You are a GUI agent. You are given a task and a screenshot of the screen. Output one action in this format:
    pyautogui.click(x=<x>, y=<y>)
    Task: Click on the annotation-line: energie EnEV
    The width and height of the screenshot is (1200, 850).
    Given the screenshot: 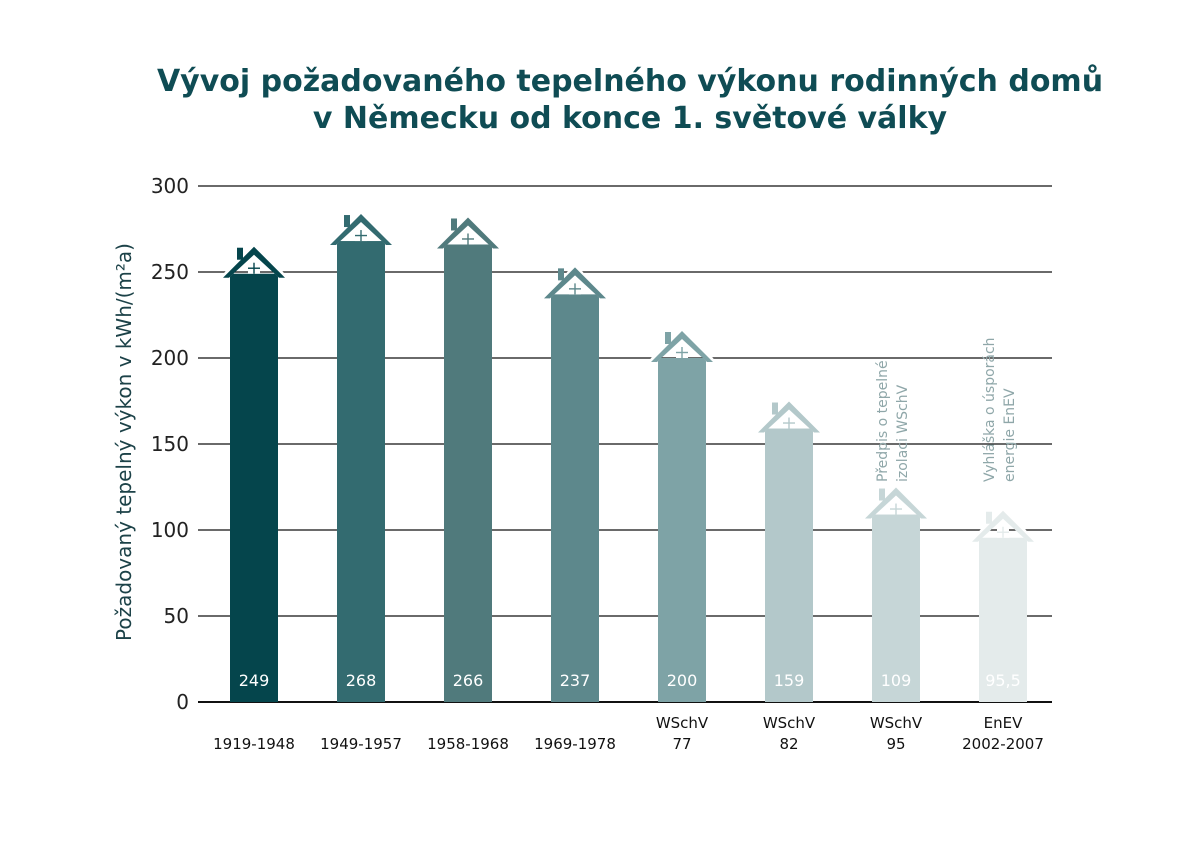 What is the action you would take?
    pyautogui.click(x=1010, y=435)
    